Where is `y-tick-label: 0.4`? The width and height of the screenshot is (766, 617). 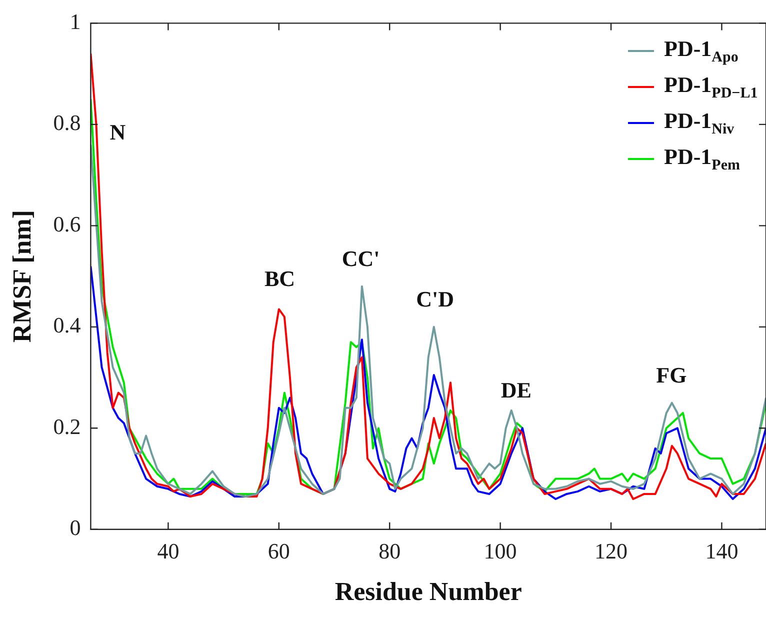 y-tick-label: 0.4 is located at coordinates (67, 325).